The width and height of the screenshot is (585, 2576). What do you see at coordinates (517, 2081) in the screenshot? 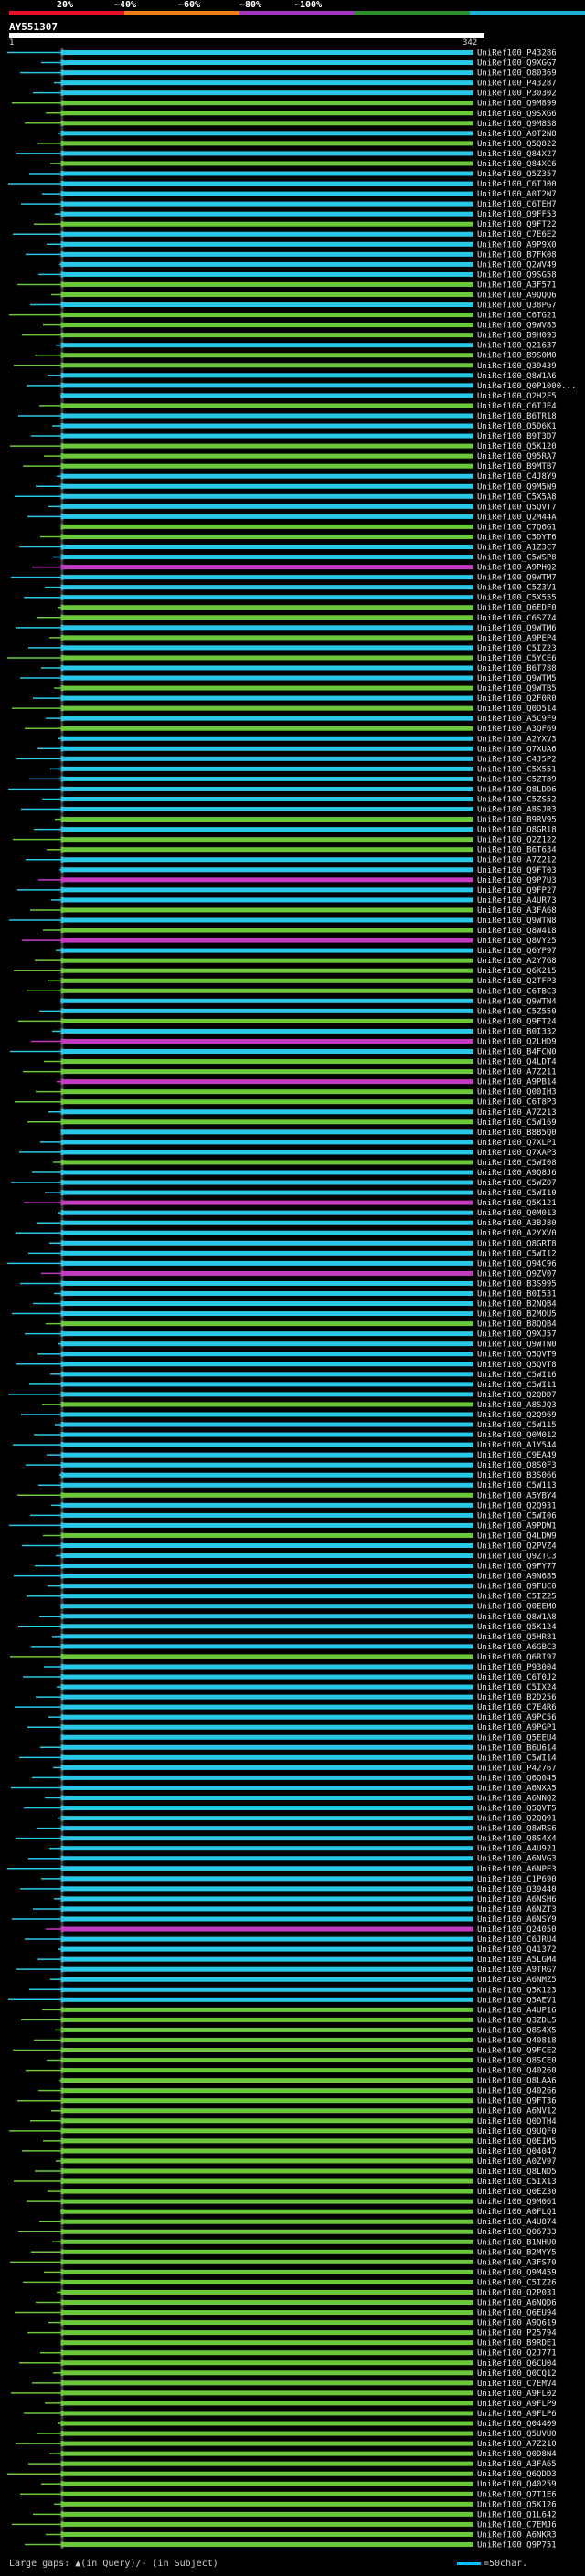
I see `hit-label: UniRef100_Q8LAA6` at bounding box center [517, 2081].